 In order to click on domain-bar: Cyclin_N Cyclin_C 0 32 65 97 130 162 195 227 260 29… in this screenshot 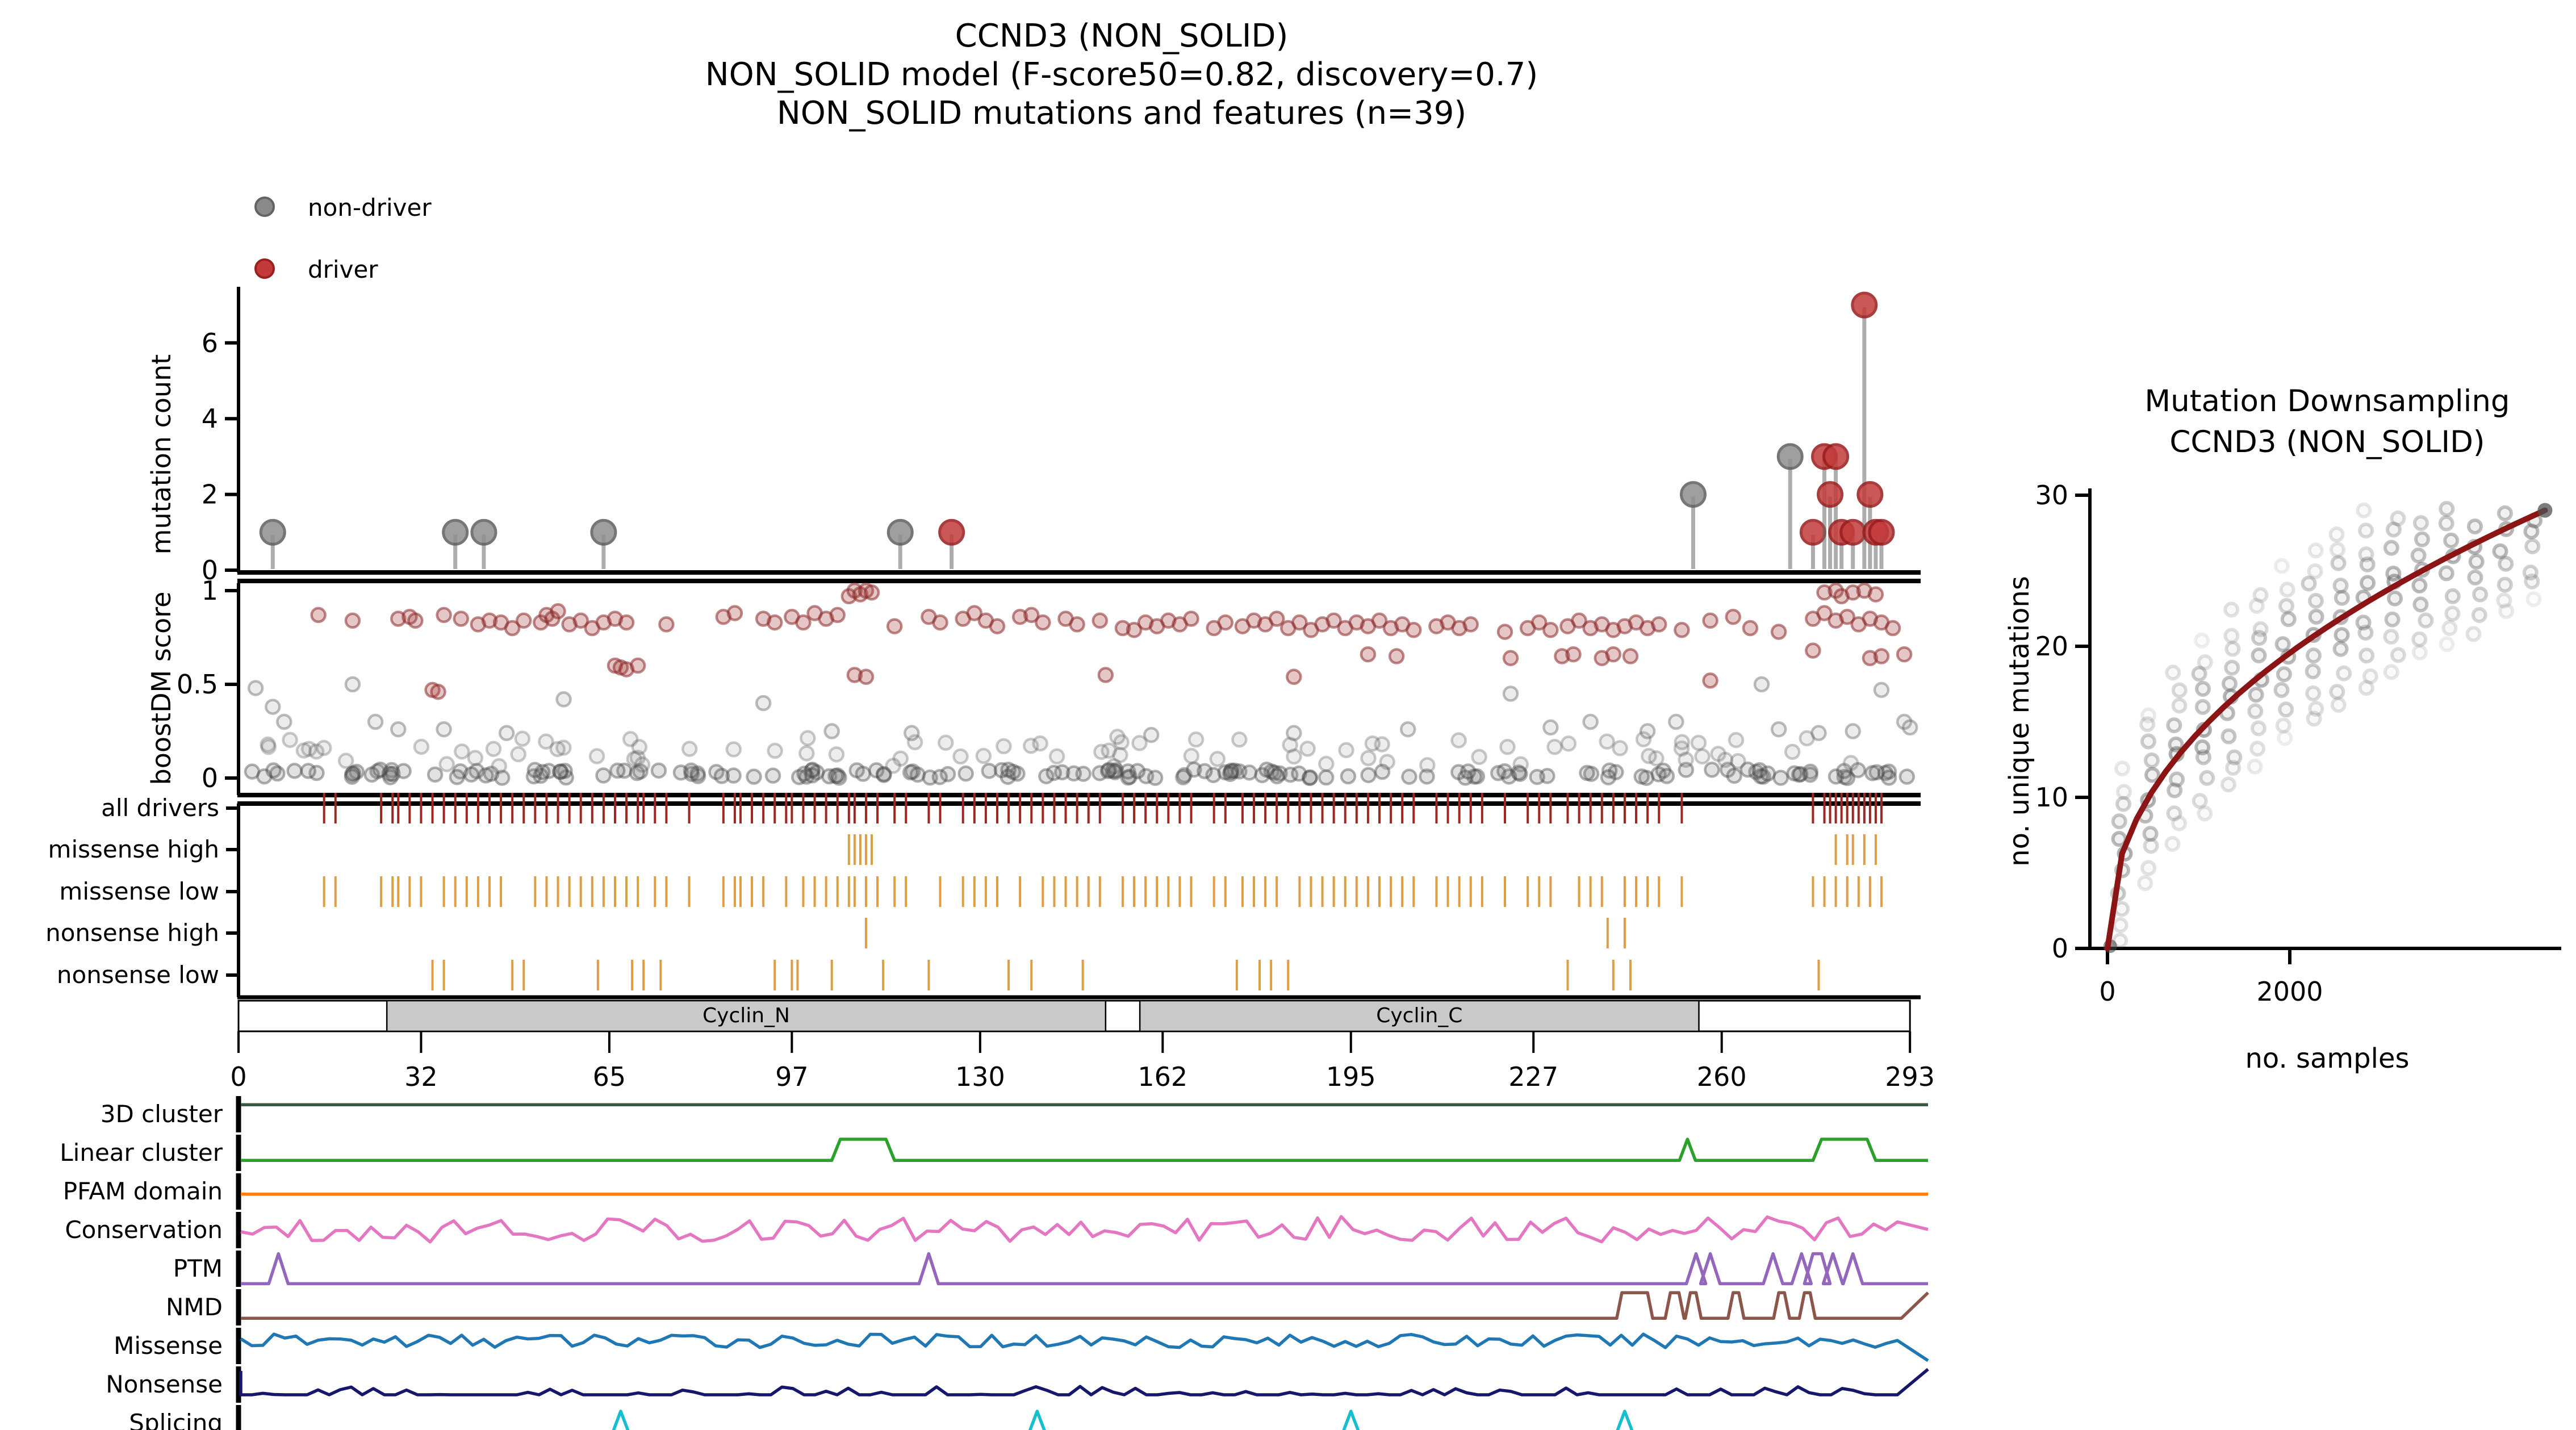, I will do `click(1082, 1046)`.